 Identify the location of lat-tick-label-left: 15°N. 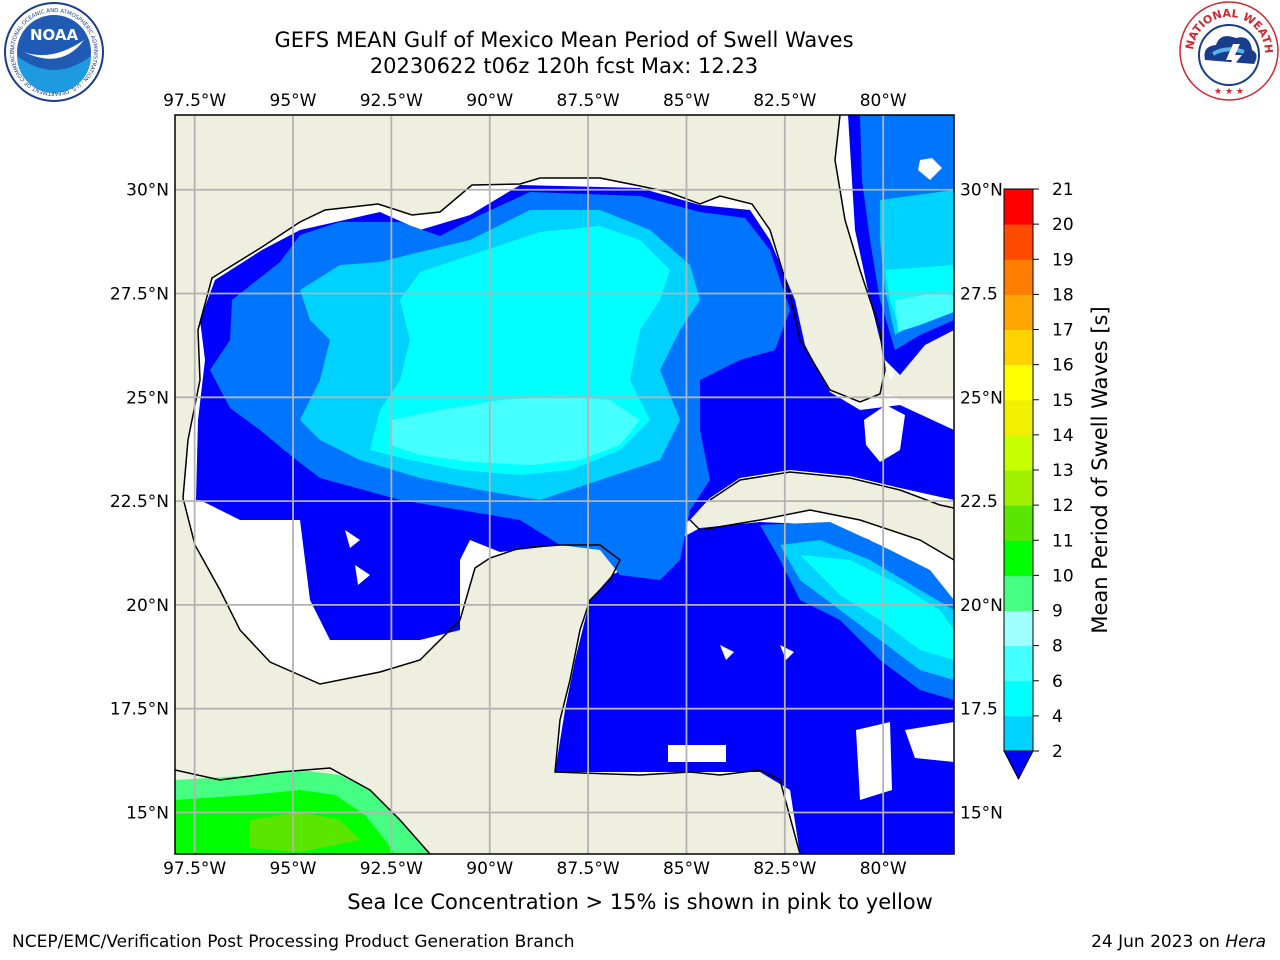
(147, 813).